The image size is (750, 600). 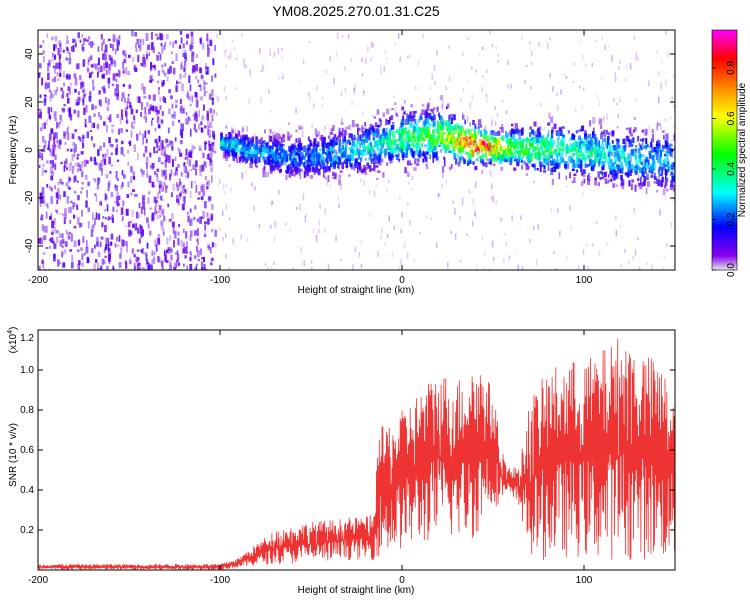 I want to click on colorbar-gradient, so click(x=724, y=150).